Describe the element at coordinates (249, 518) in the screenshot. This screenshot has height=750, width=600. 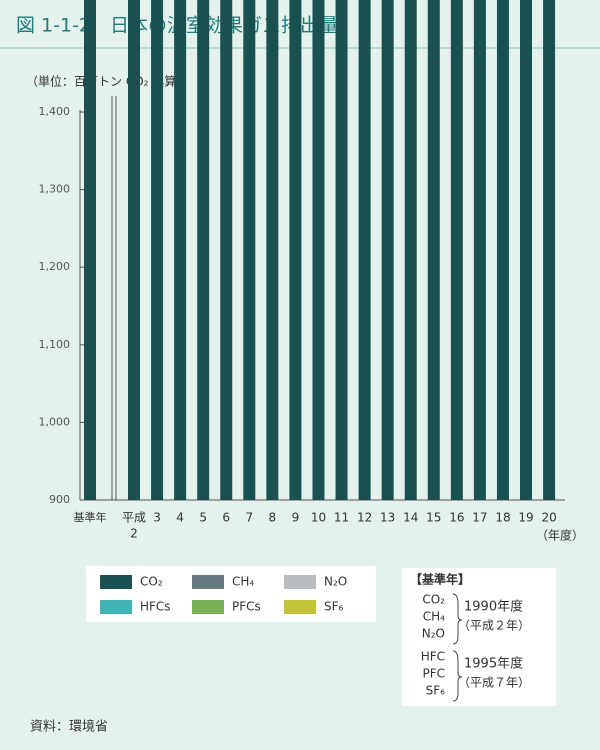
I see `x-tick-label: 7` at that location.